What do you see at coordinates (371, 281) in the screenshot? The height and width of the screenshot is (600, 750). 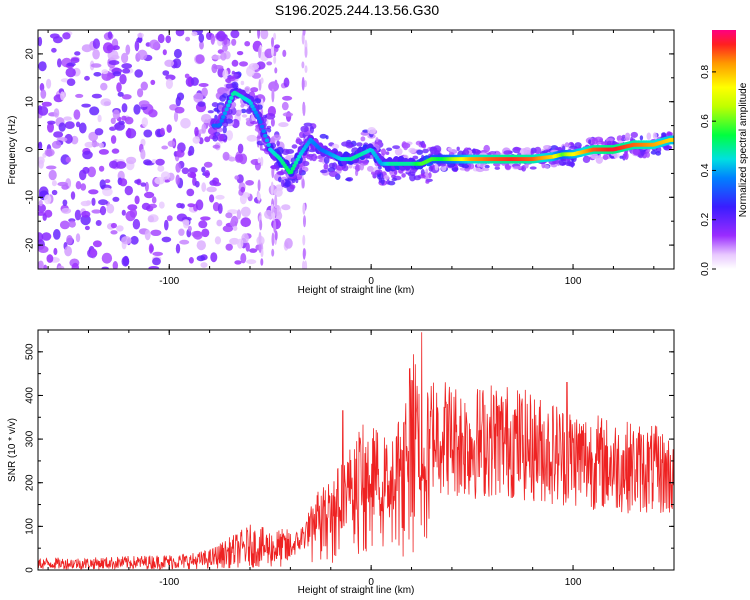 I see `x-tick-label: 0` at bounding box center [371, 281].